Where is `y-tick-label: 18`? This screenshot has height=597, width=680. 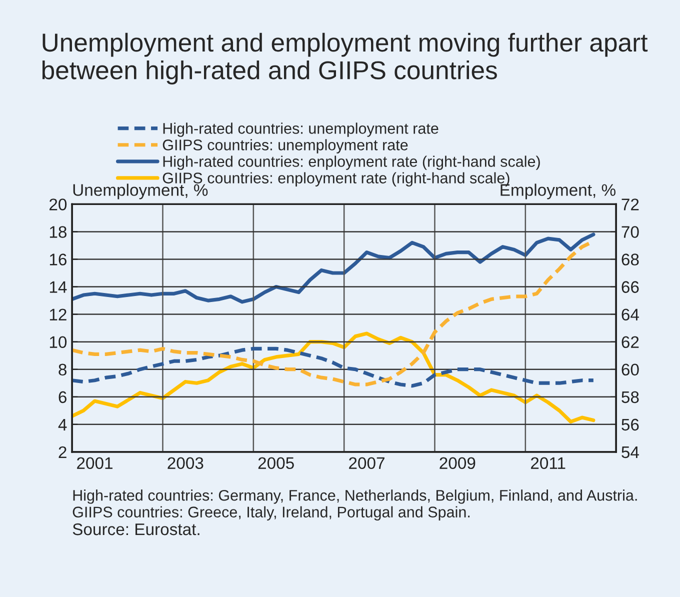 y-tick-label: 18 is located at coordinates (58, 232).